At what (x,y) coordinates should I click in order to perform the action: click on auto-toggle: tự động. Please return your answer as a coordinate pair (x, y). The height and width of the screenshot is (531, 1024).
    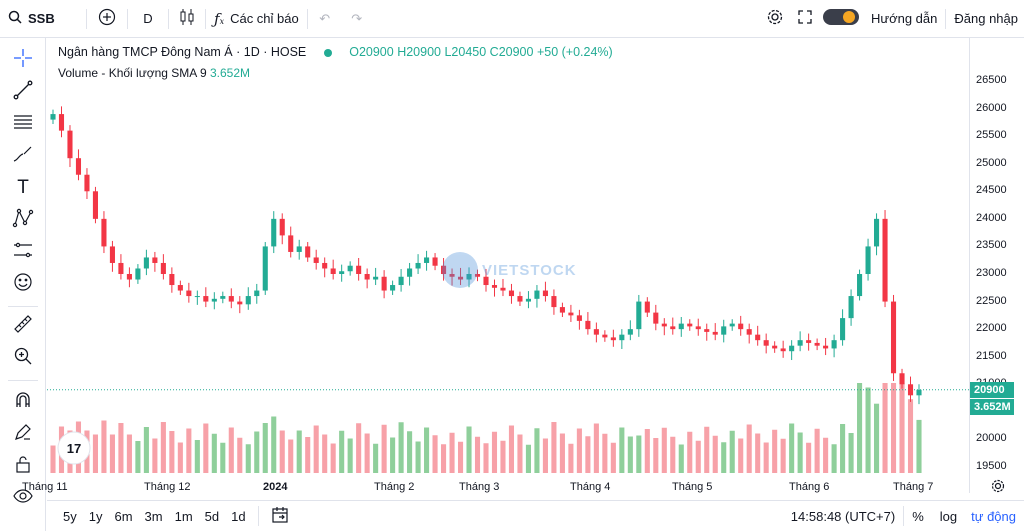
    Looking at the image, I should click on (993, 516).